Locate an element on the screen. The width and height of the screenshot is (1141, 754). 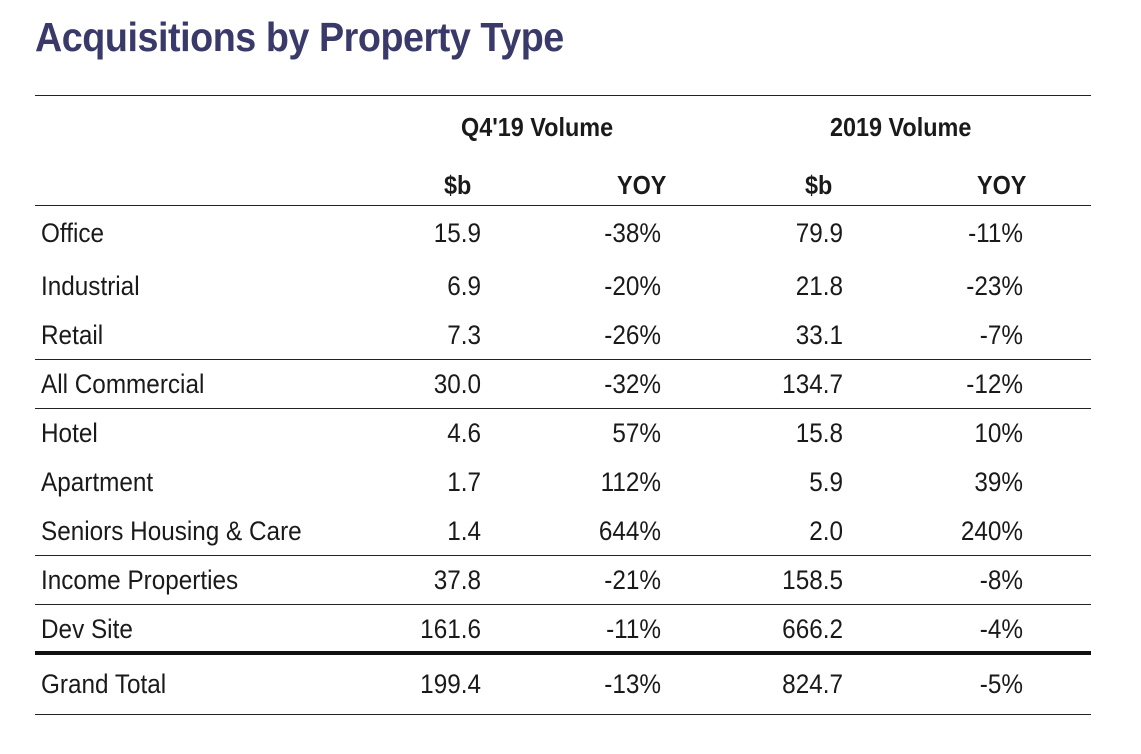
2019-yoy-value: 240% is located at coordinates (991, 531).